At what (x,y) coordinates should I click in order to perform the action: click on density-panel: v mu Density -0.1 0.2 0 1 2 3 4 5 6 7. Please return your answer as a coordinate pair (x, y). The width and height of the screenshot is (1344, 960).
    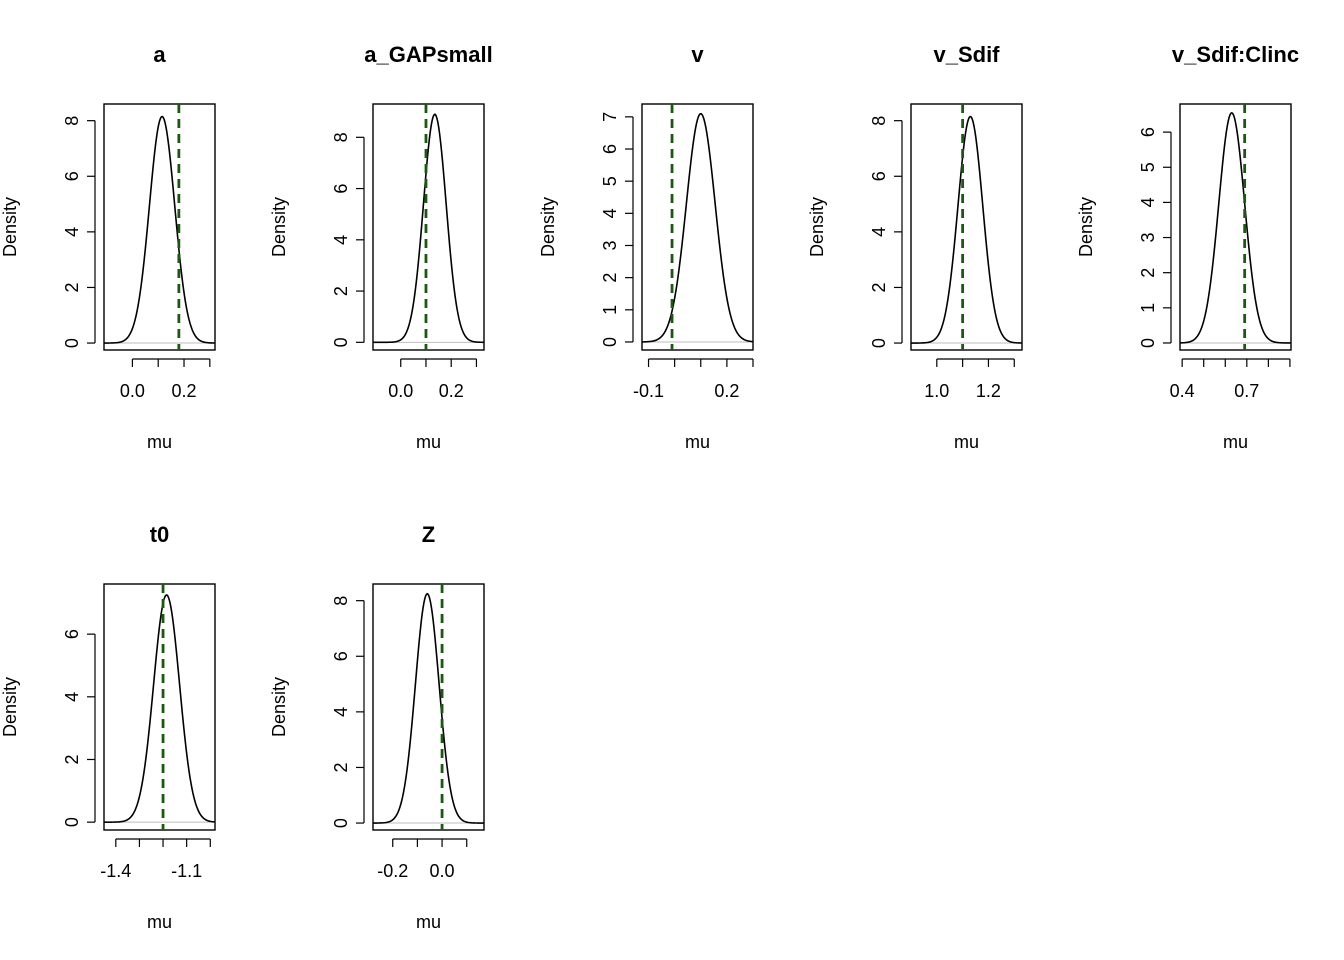
    Looking at the image, I should click on (646, 247).